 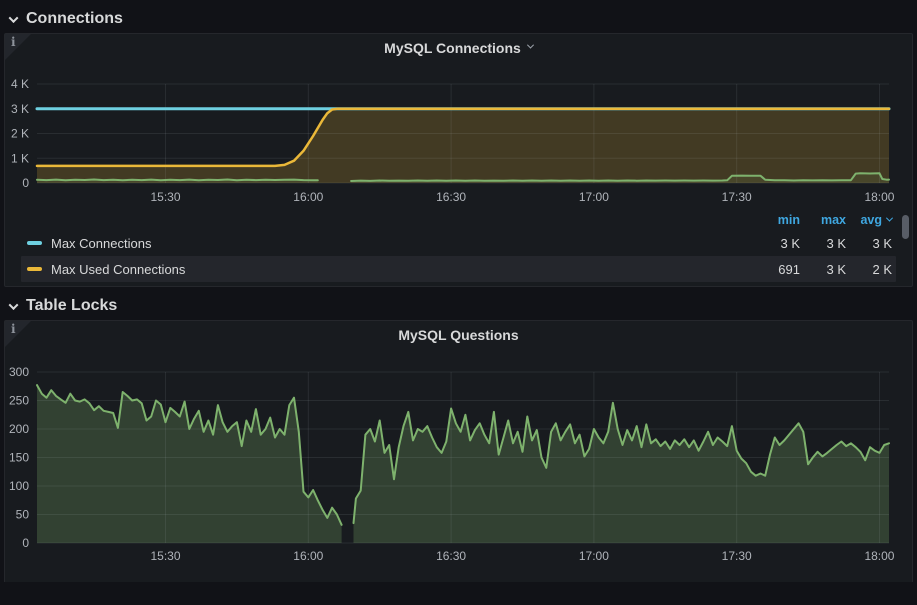 I want to click on legend-value-avg: 2 K, so click(x=882, y=269).